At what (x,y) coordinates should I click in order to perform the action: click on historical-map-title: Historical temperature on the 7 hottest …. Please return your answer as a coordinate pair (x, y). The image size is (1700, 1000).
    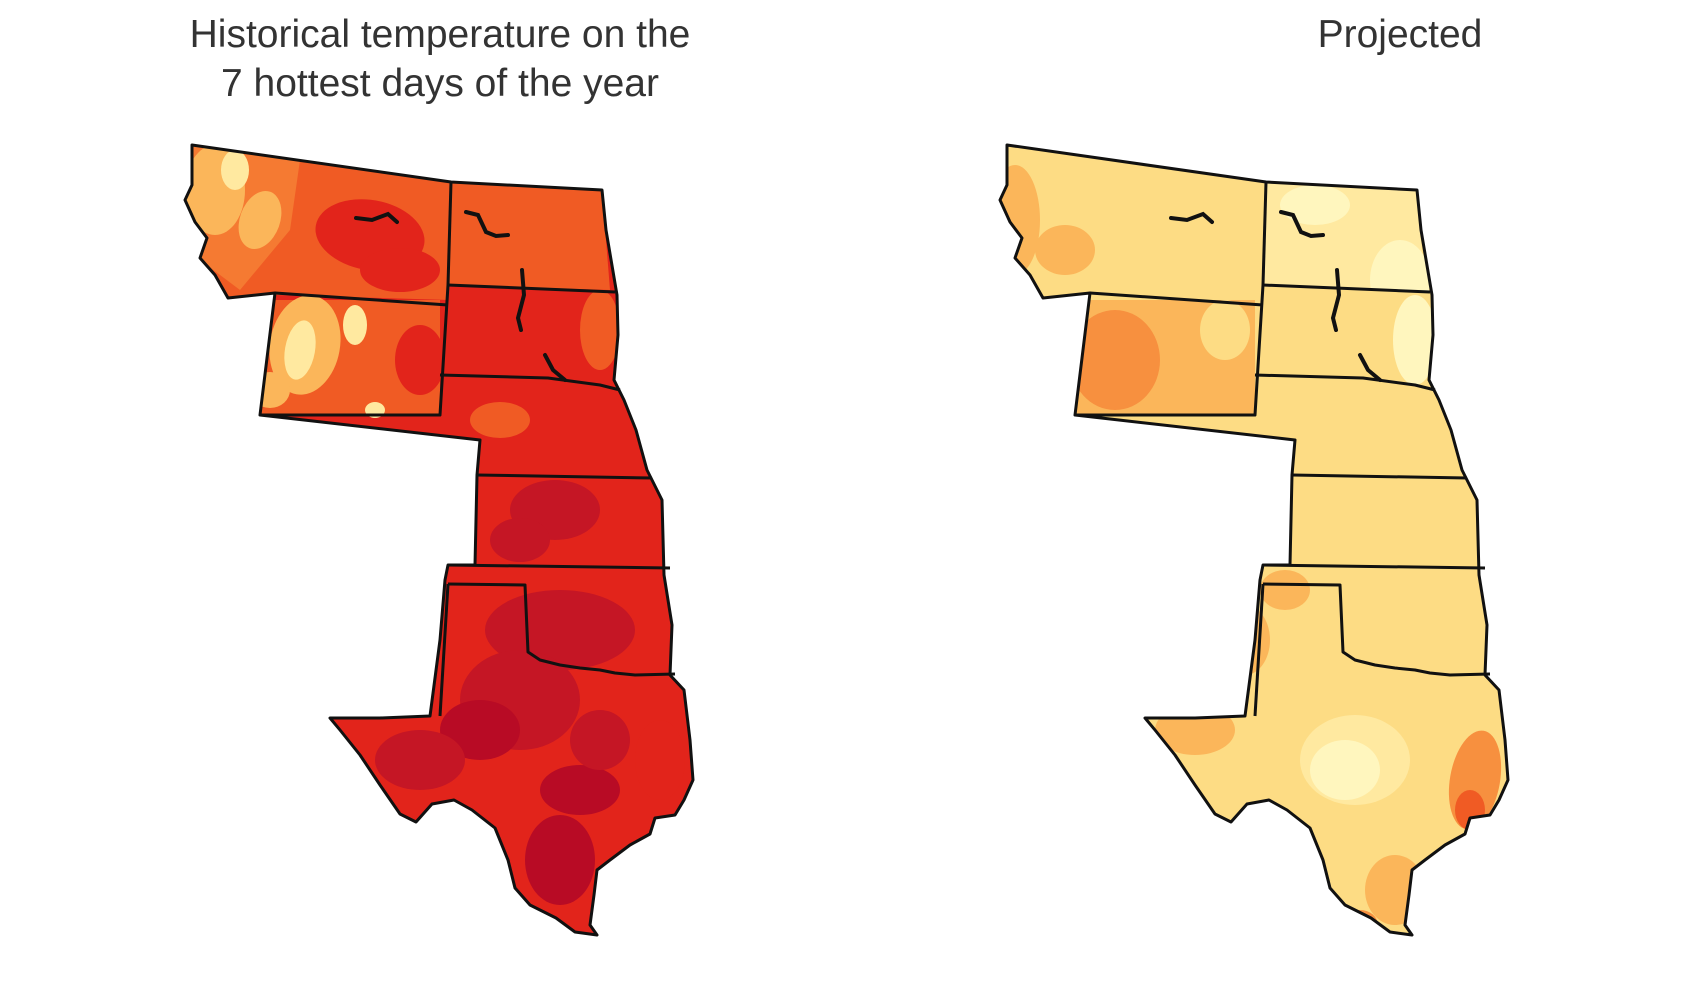
    Looking at the image, I should click on (440, 59).